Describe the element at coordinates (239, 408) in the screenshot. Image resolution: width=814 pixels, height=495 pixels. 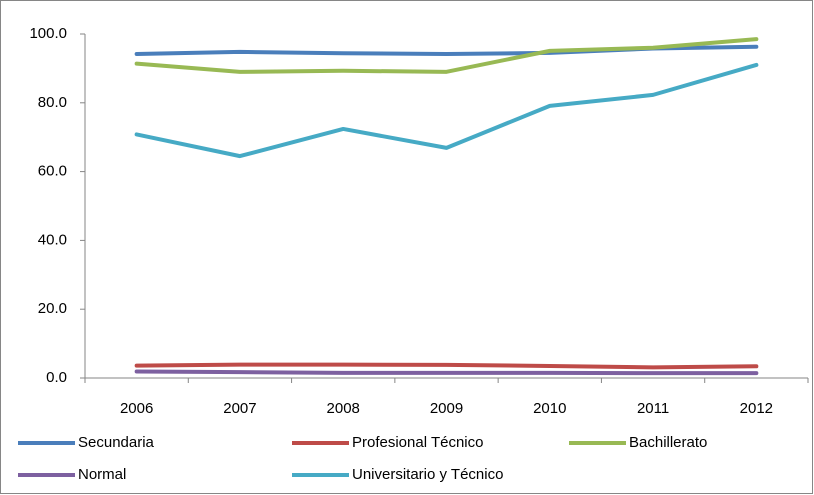
I see `x-tick-label: 2007` at that location.